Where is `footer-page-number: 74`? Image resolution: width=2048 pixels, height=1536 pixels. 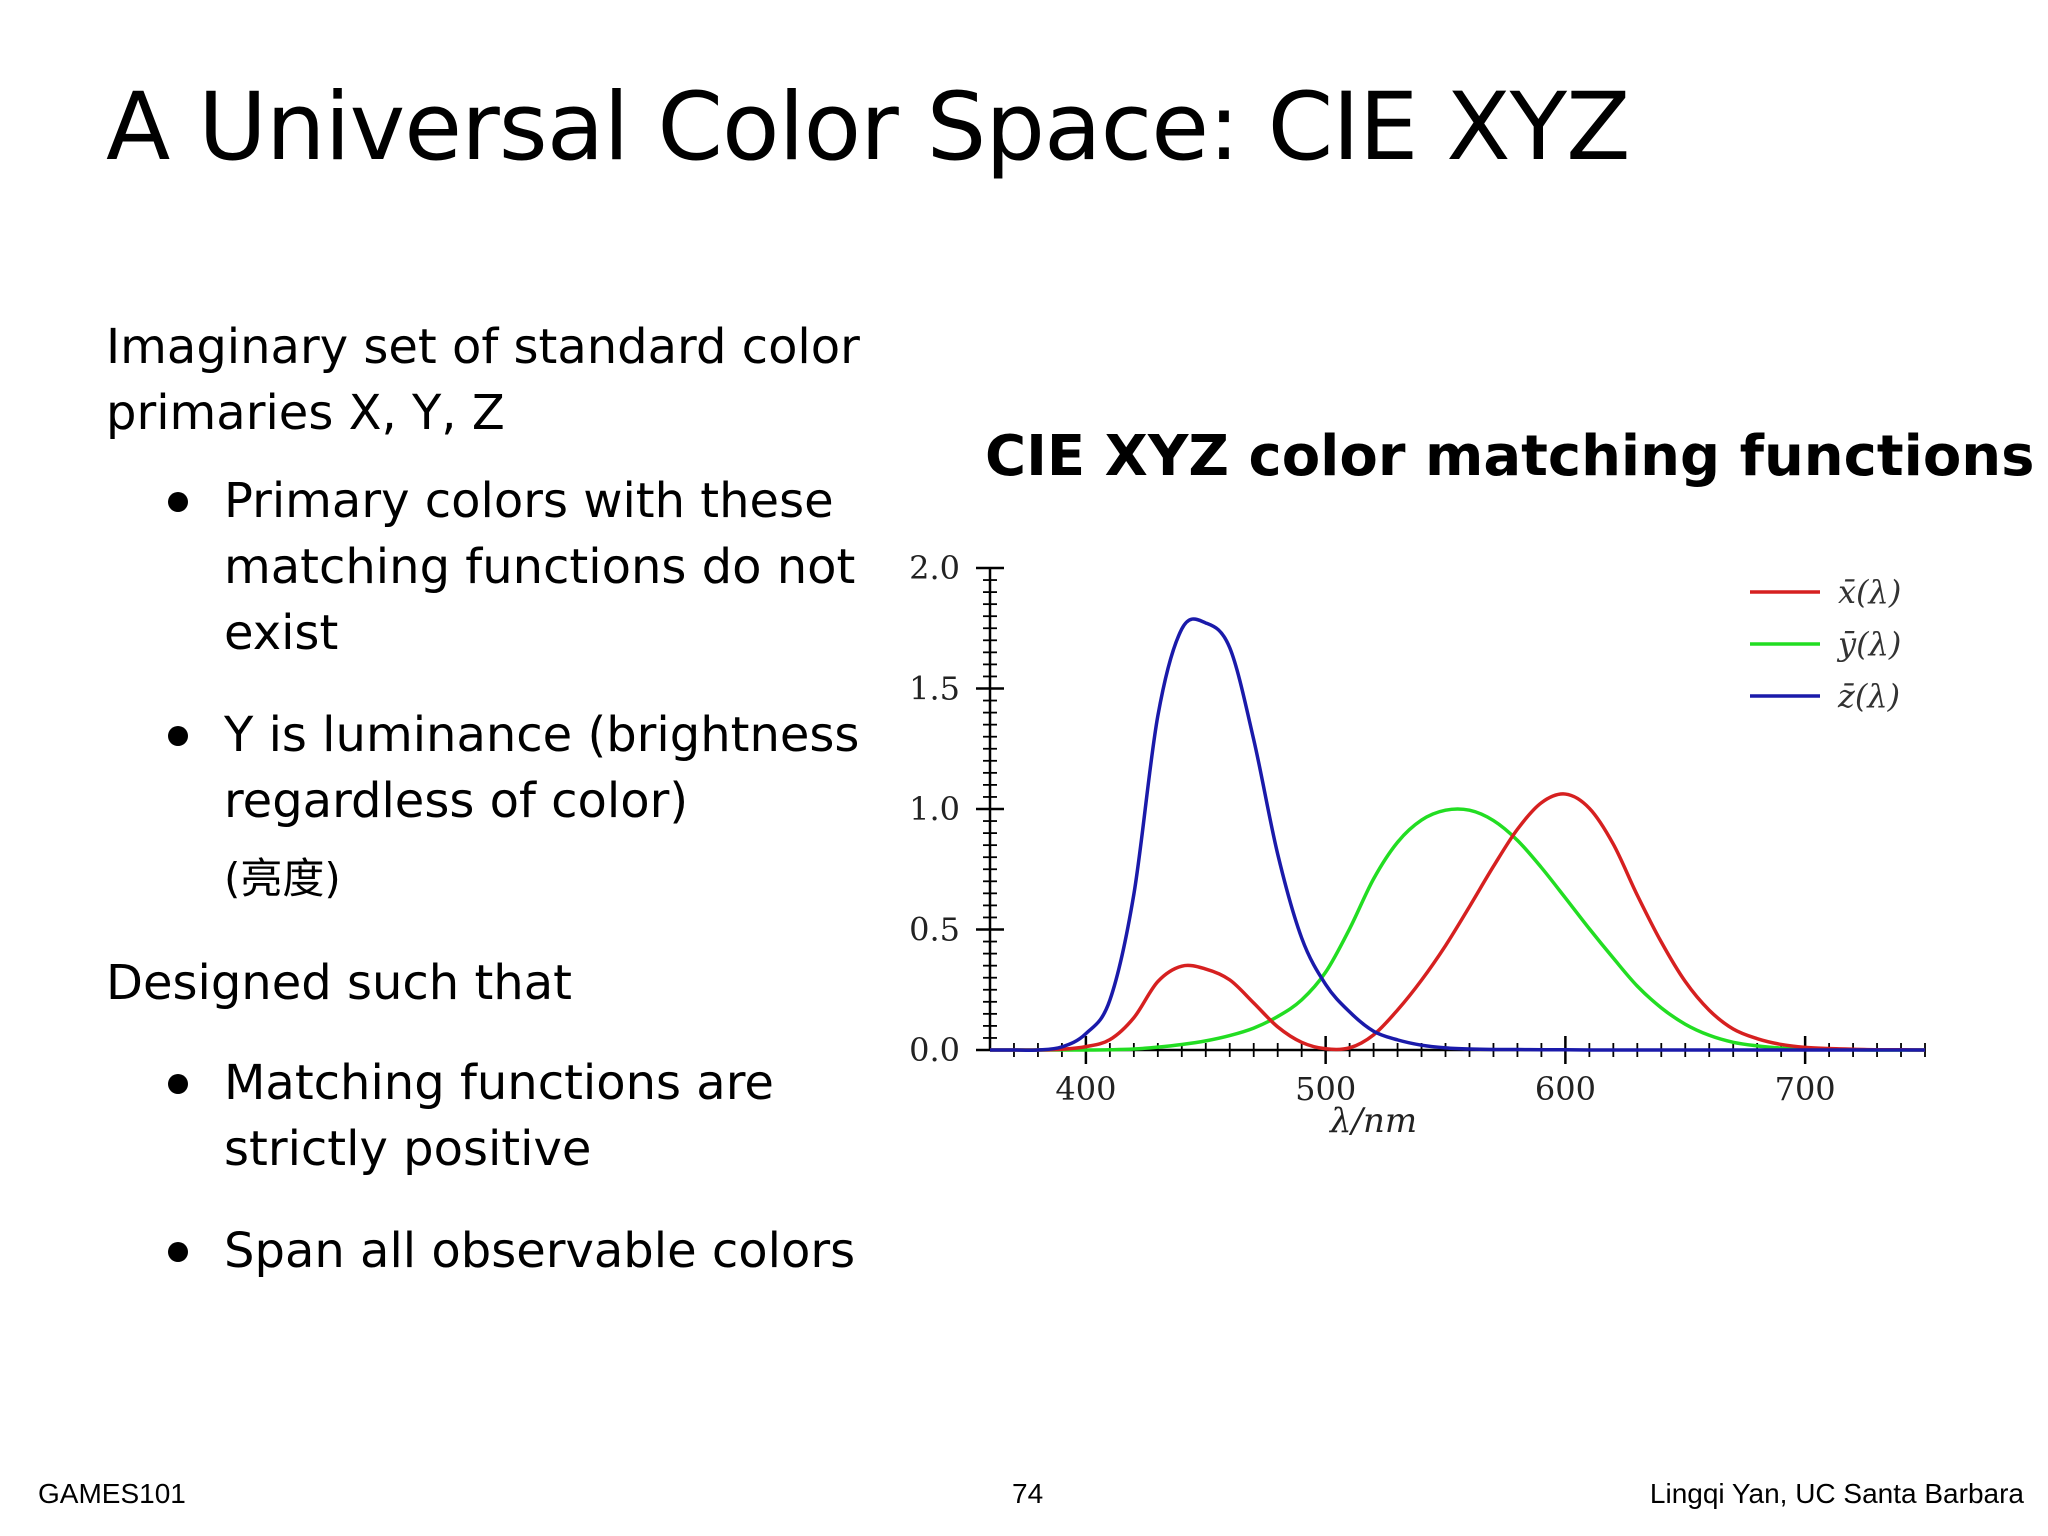
footer-page-number: 74 is located at coordinates (1028, 1493).